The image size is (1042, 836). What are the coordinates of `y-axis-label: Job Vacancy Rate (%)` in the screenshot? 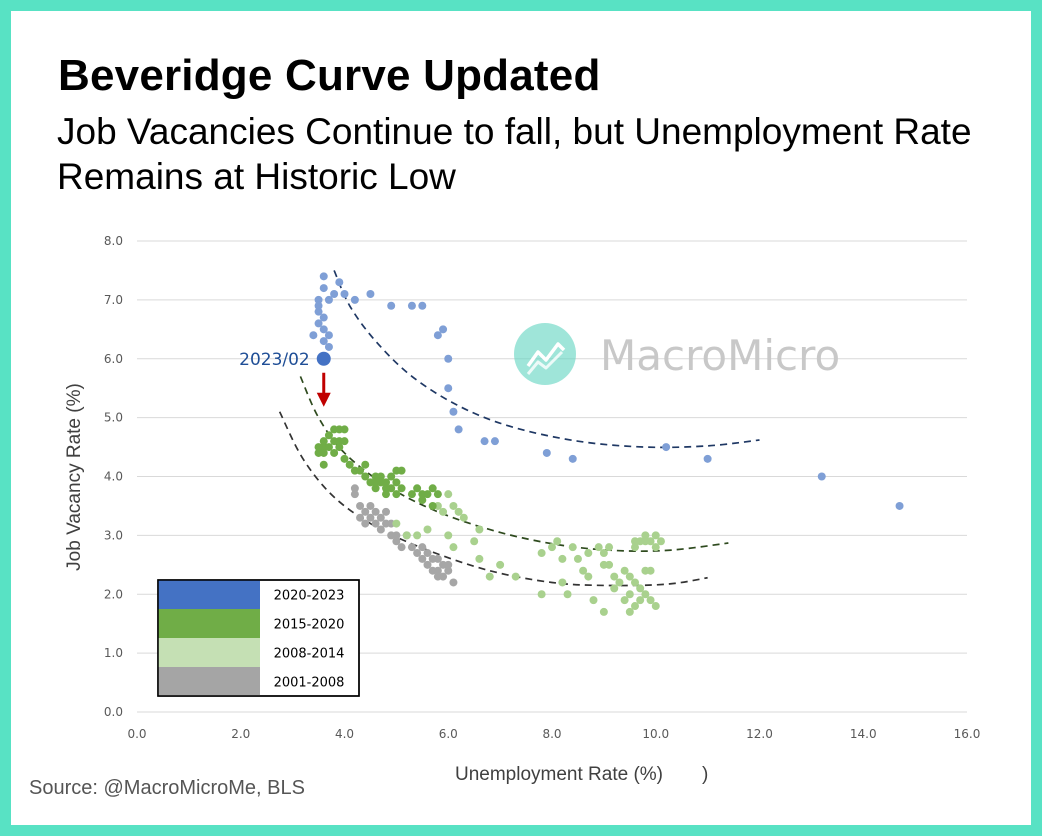 It's located at (74, 477).